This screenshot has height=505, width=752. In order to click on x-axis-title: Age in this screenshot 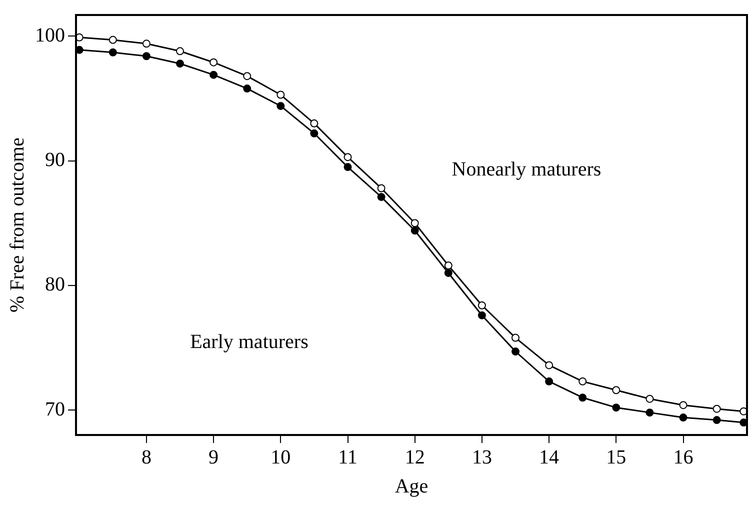, I will do `click(411, 486)`.